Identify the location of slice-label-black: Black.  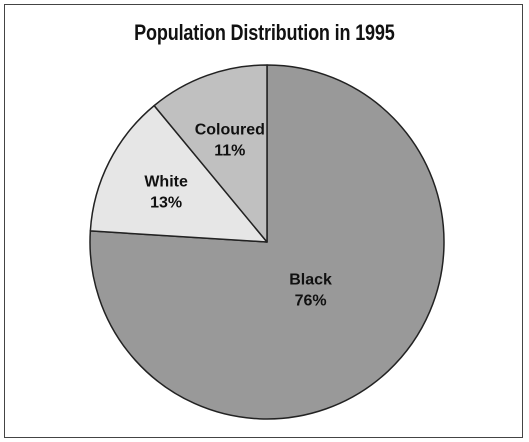
(310, 279).